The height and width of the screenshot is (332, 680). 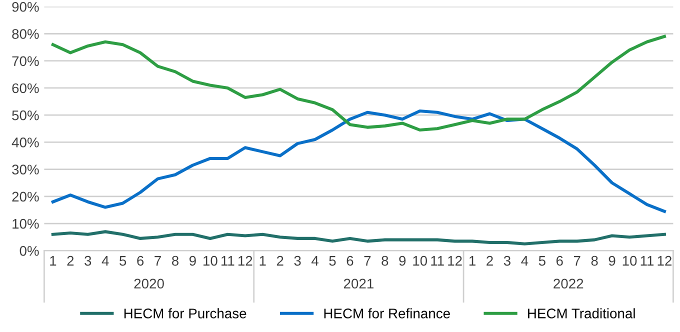 I want to click on y-tick-label: 50%, so click(x=25, y=115).